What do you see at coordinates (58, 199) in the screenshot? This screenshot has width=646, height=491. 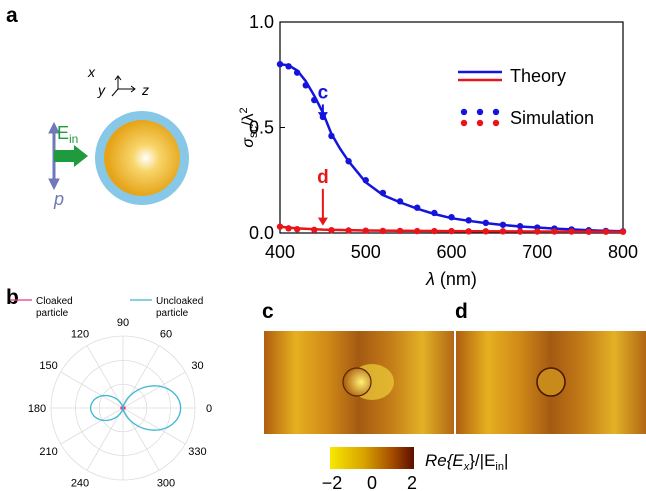 I see `dipole-label: p` at bounding box center [58, 199].